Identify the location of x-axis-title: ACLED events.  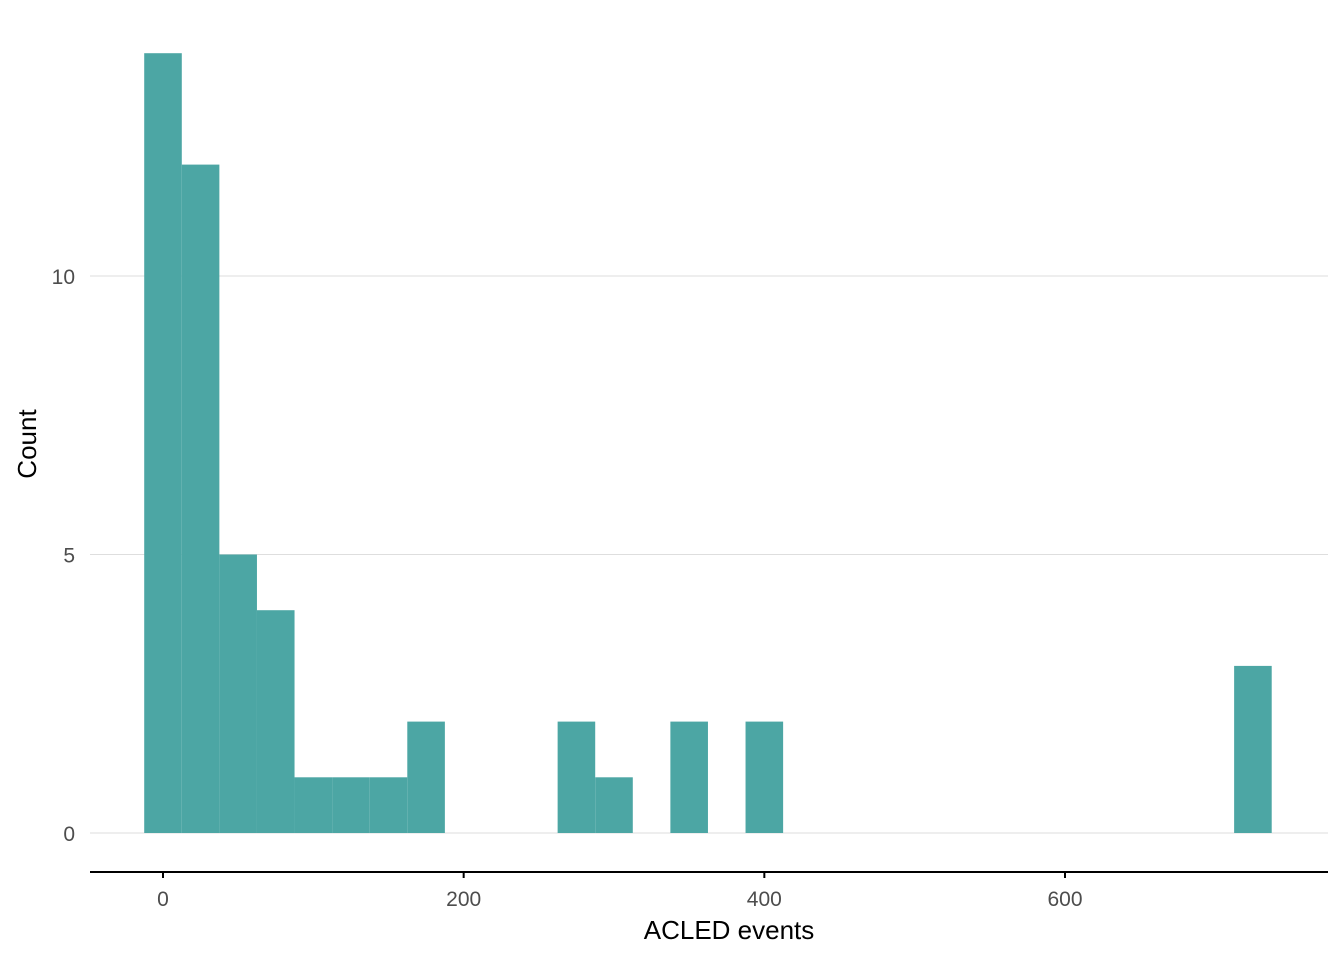
(729, 930).